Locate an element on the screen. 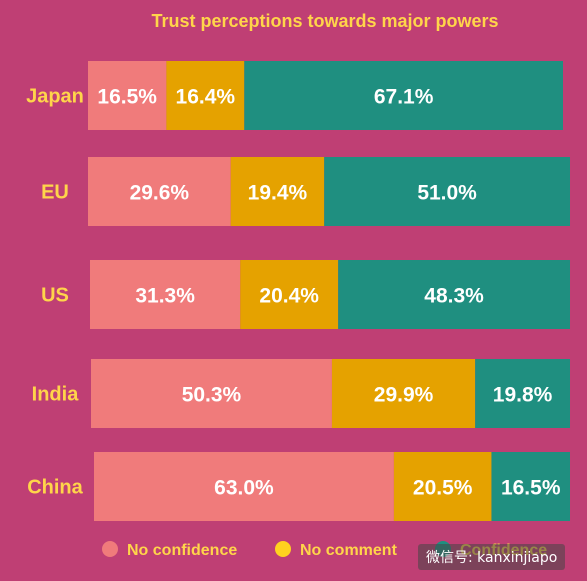 The width and height of the screenshot is (587, 581). bar-segment-china-confidence is located at coordinates (530, 486).